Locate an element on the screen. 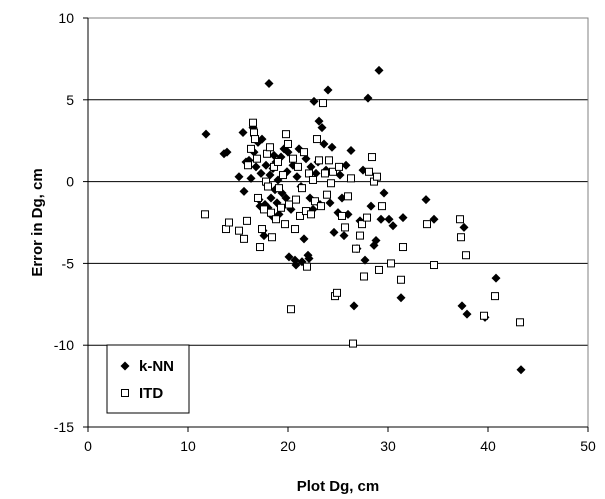 The height and width of the screenshot is (499, 605). y-tick-label: 0 is located at coordinates (70, 182).